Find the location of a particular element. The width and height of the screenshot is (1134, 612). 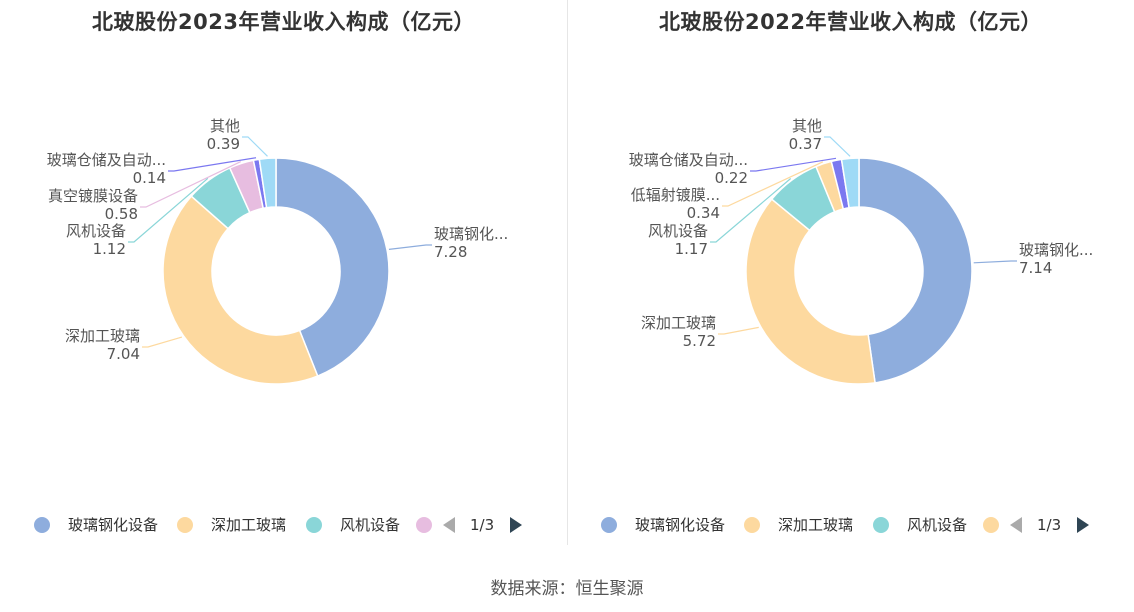

slice-label: 真空镀膜设备 is located at coordinates (93, 196).